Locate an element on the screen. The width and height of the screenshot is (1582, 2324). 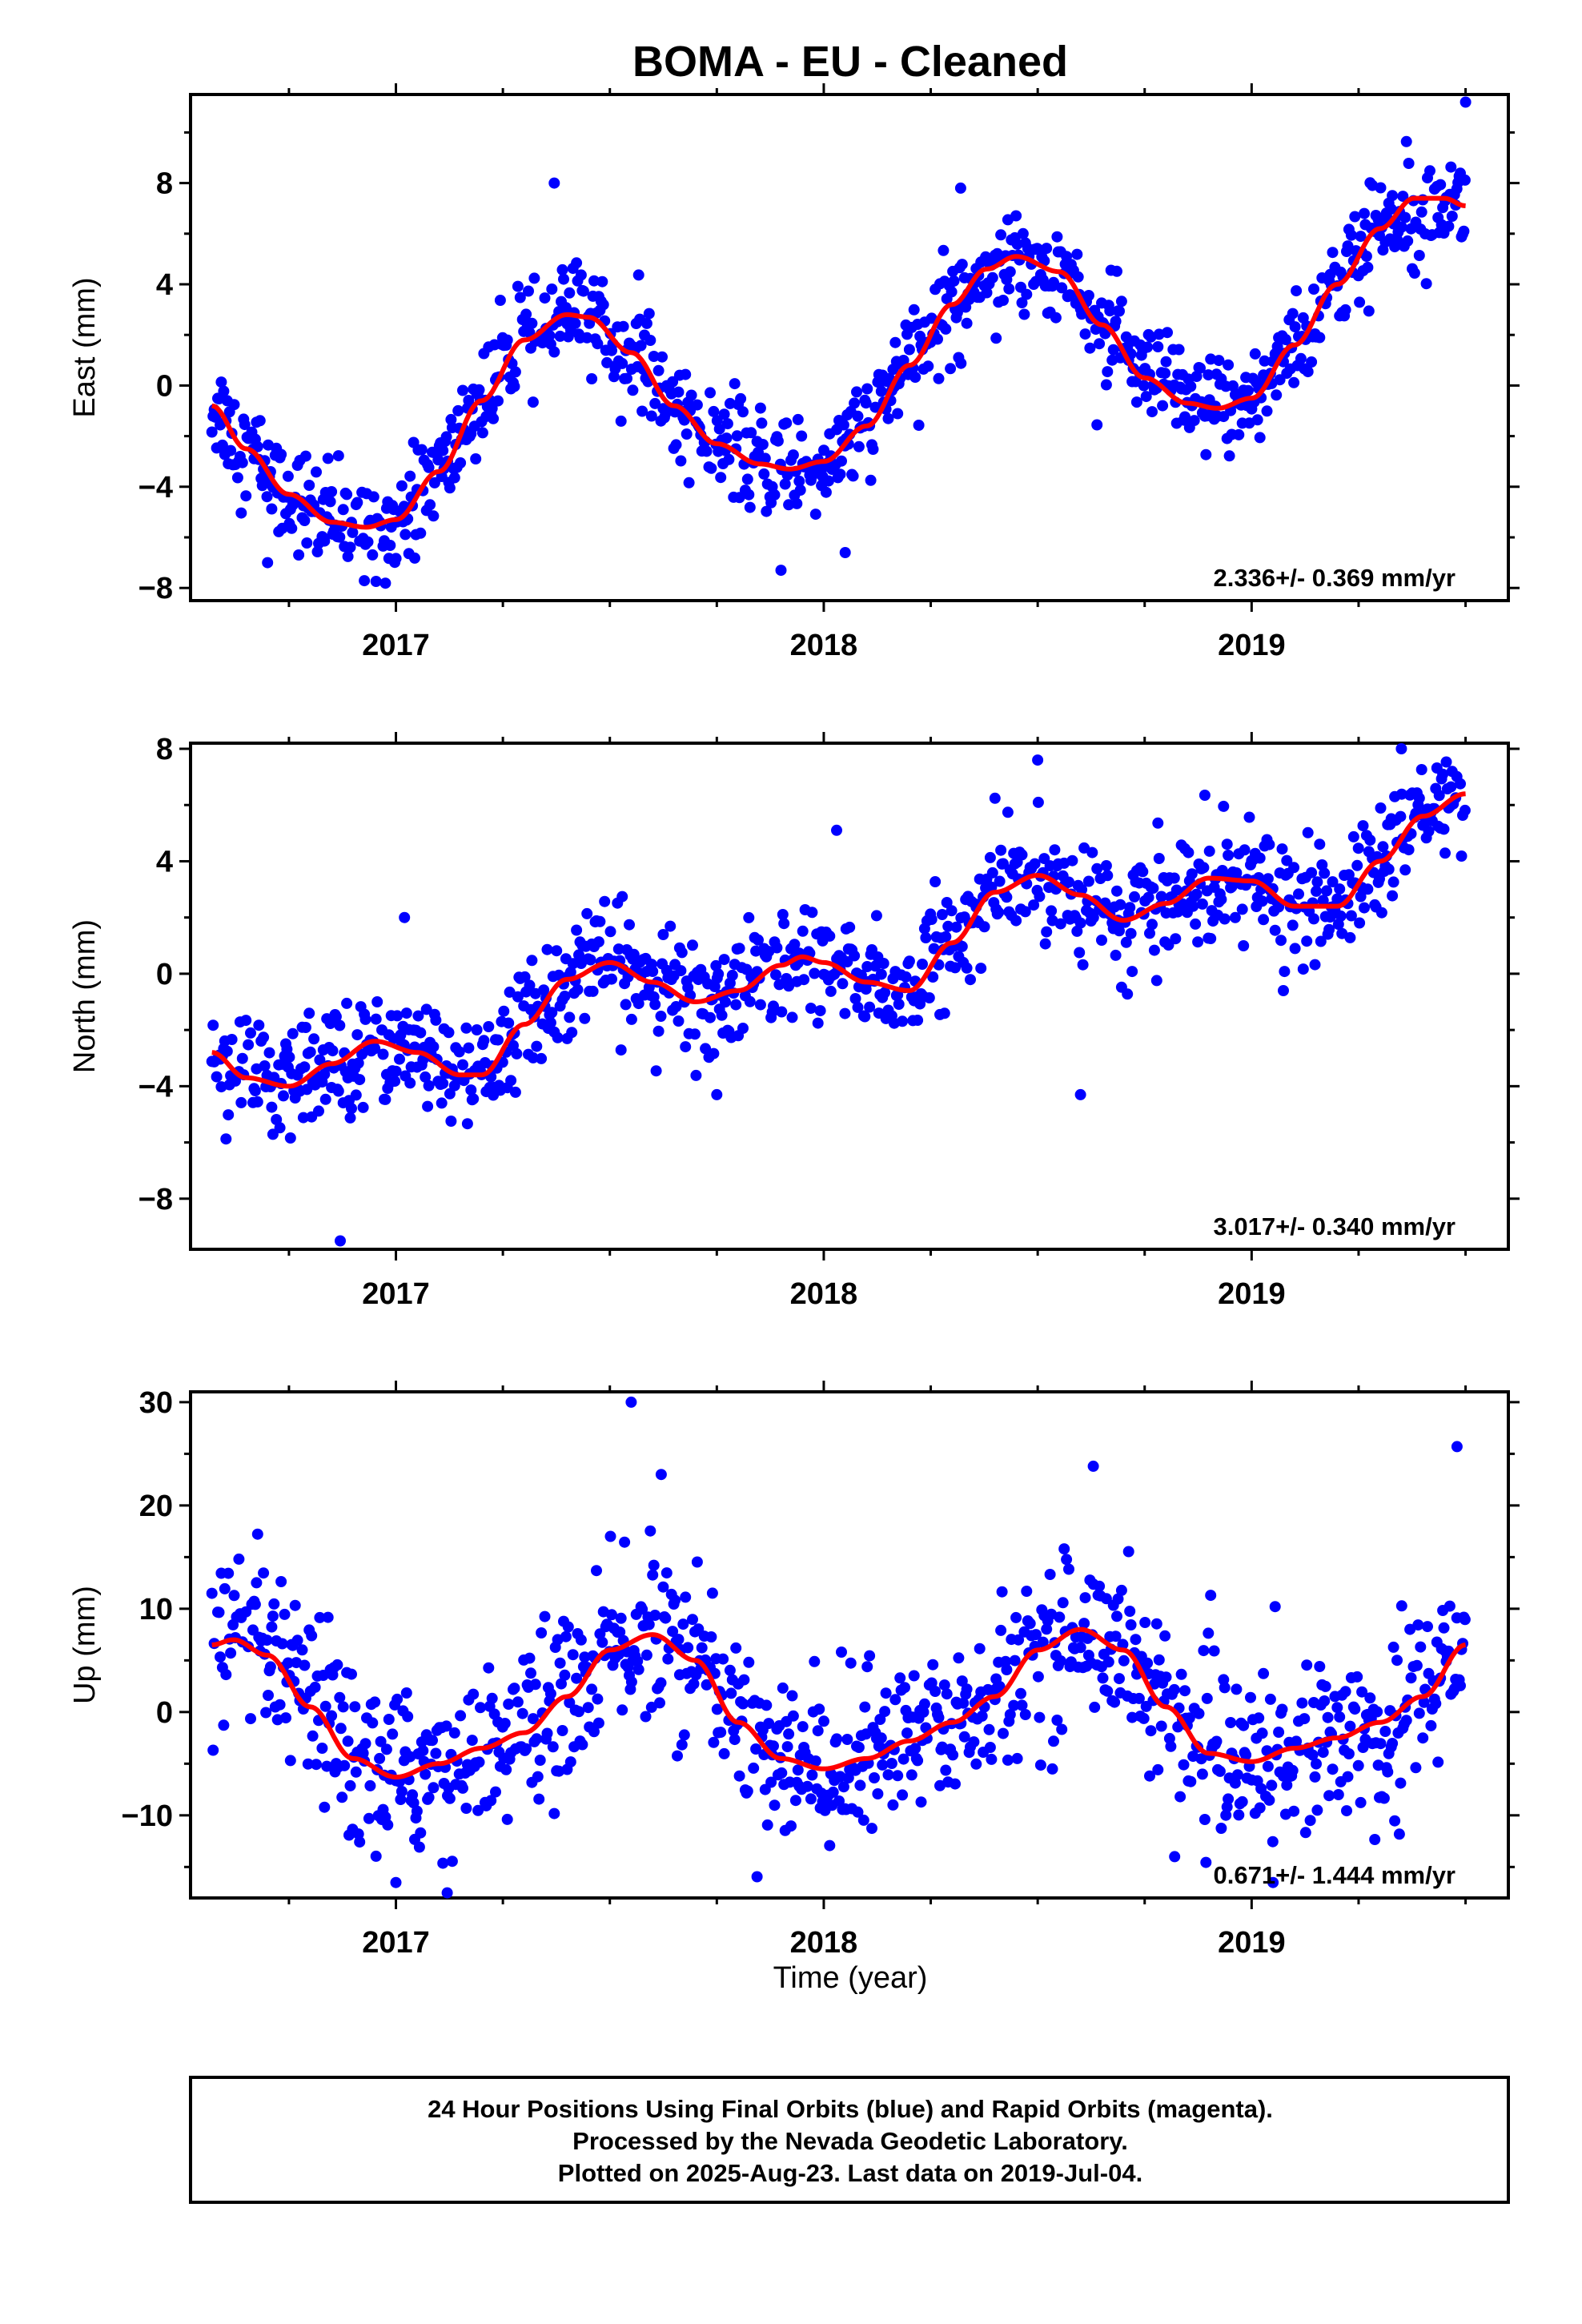
y-tick-label: 8 is located at coordinates (164, 184).